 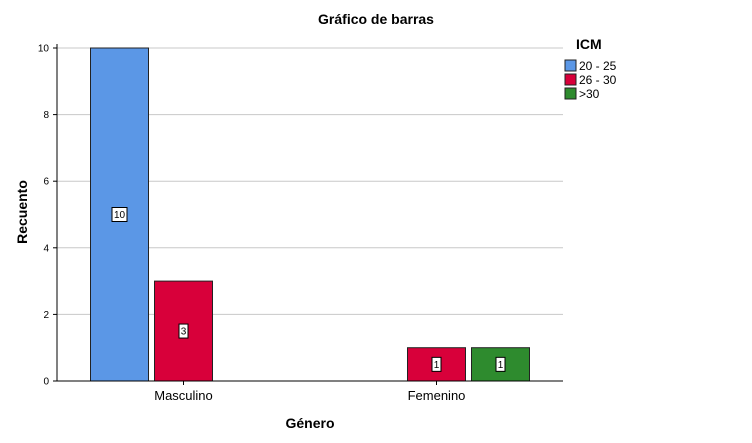 What do you see at coordinates (589, 94) in the screenshot?
I see `legend-label: >30` at bounding box center [589, 94].